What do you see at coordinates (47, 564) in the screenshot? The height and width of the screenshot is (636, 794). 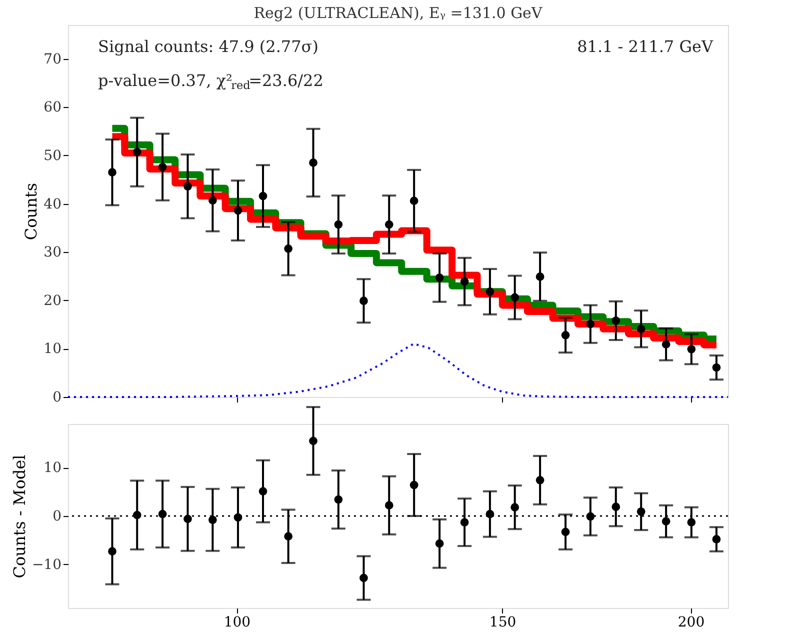 I see `y-tick-label: −10` at bounding box center [47, 564].